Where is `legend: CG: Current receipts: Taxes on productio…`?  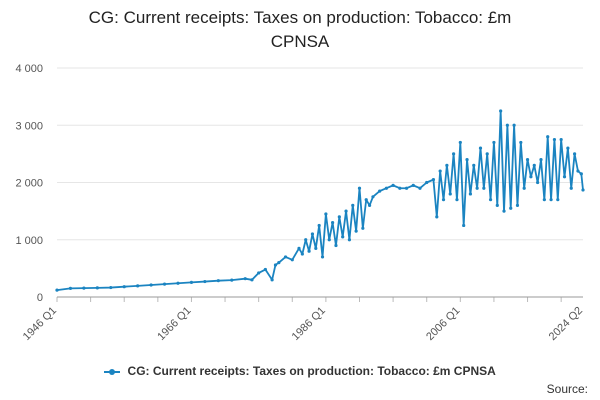
legend: CG: Current receipts: Taxes on productio… is located at coordinates (300, 371).